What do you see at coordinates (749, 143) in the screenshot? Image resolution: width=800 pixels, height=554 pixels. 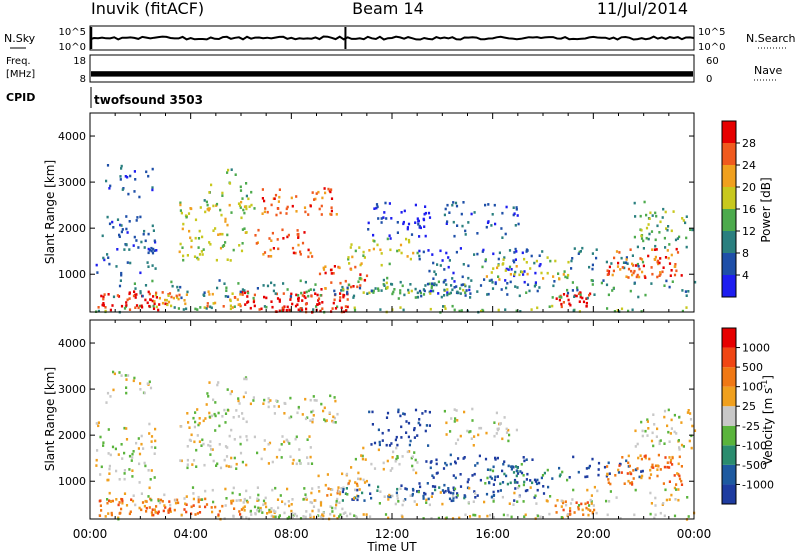 I see `power-colorbar-tick-label: 28` at bounding box center [749, 143].